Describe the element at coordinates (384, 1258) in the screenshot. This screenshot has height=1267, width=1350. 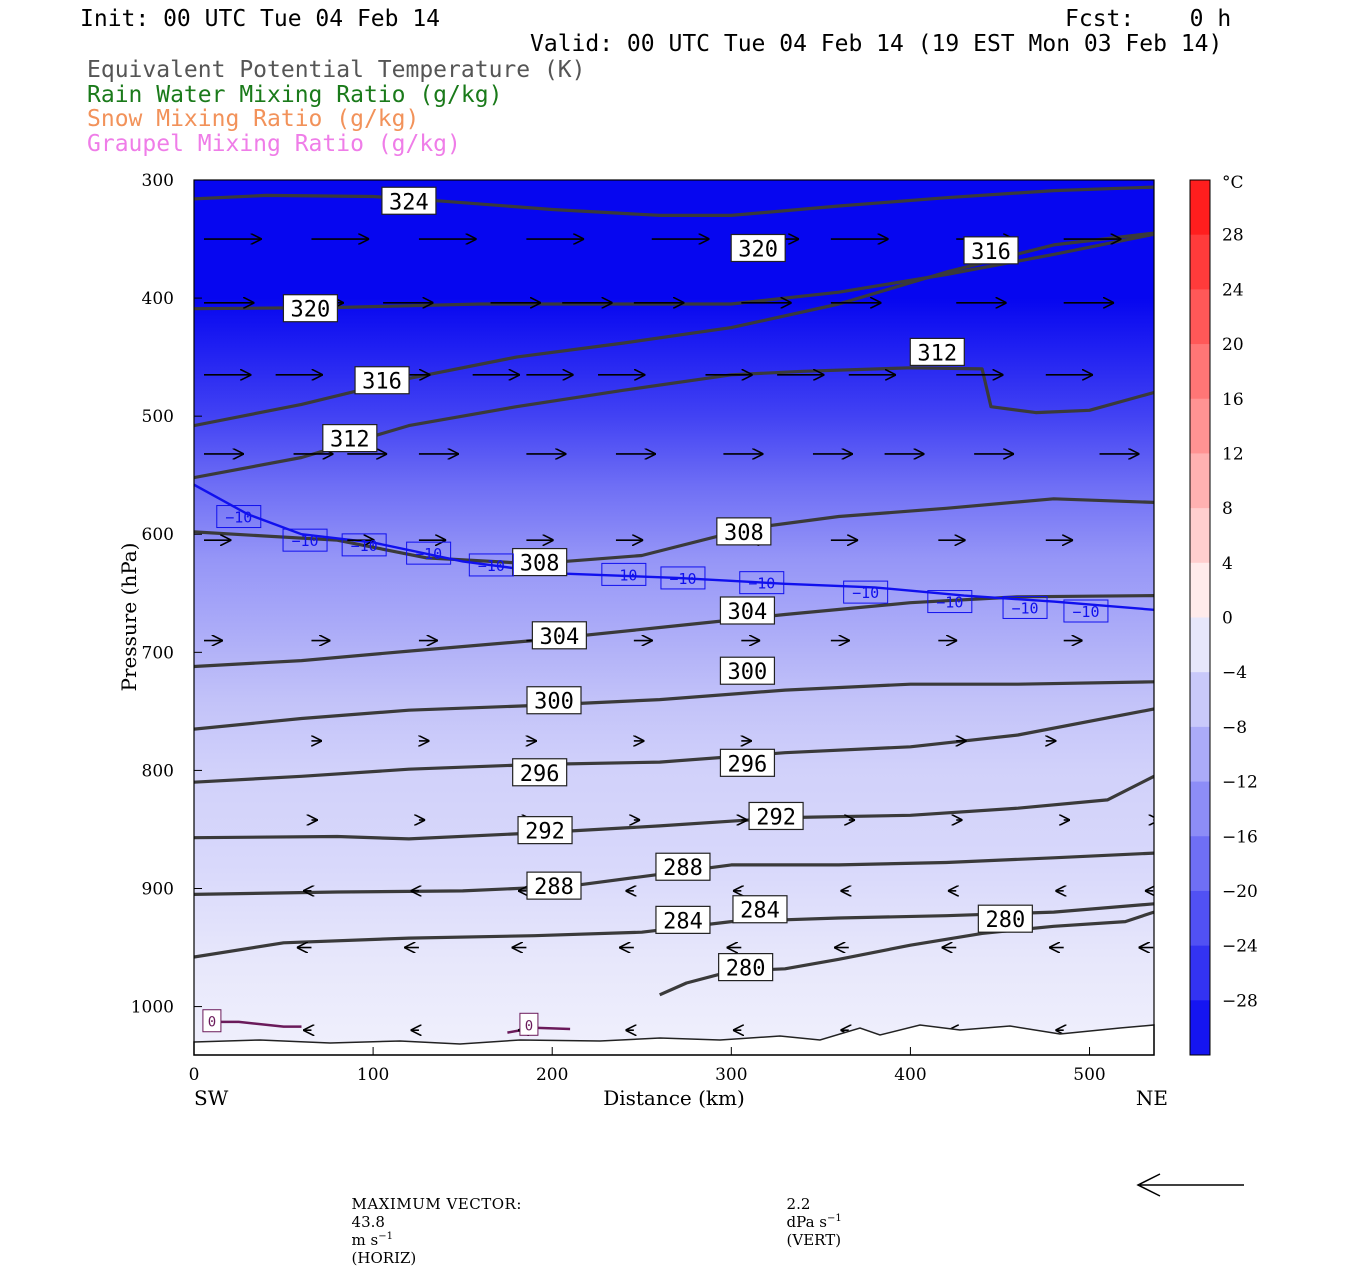
I see `max-vector-horiz-tag: (HORIZ)` at that location.